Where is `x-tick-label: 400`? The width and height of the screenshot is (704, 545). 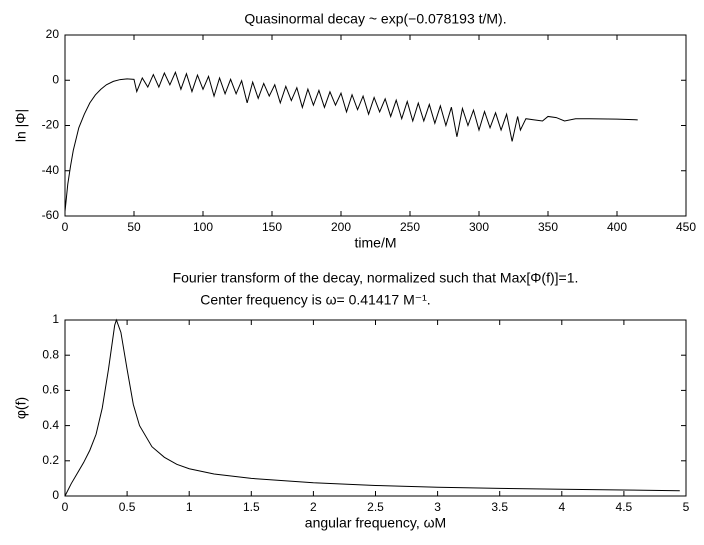 x-tick-label: 400 is located at coordinates (617, 227).